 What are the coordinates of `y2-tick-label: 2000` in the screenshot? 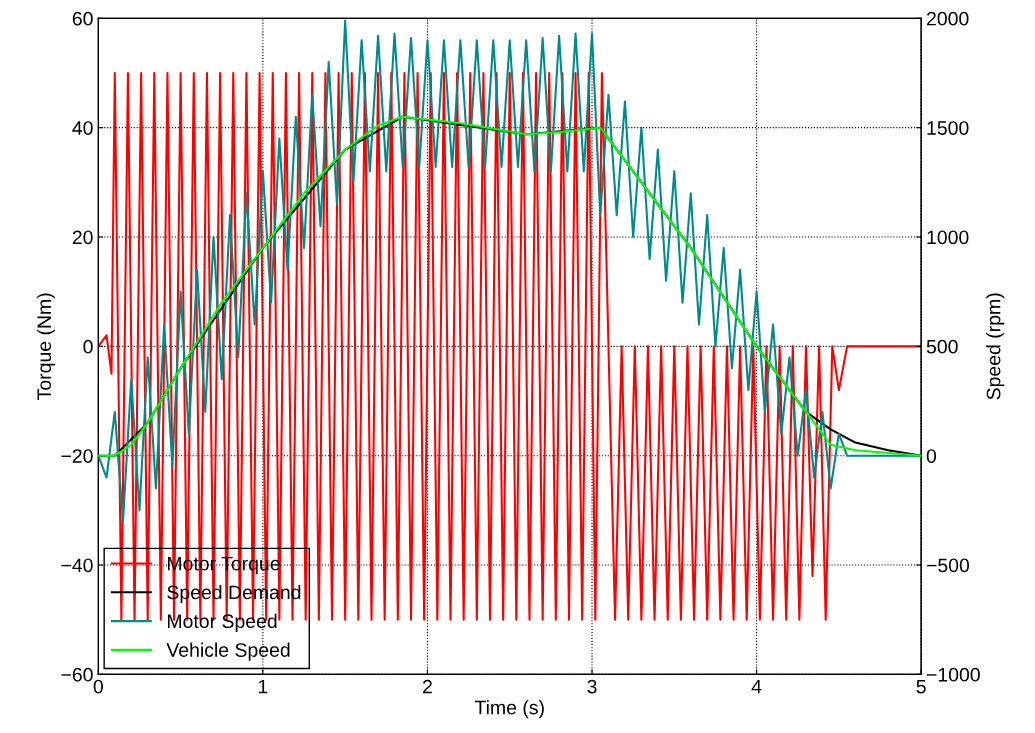 It's located at (947, 18).